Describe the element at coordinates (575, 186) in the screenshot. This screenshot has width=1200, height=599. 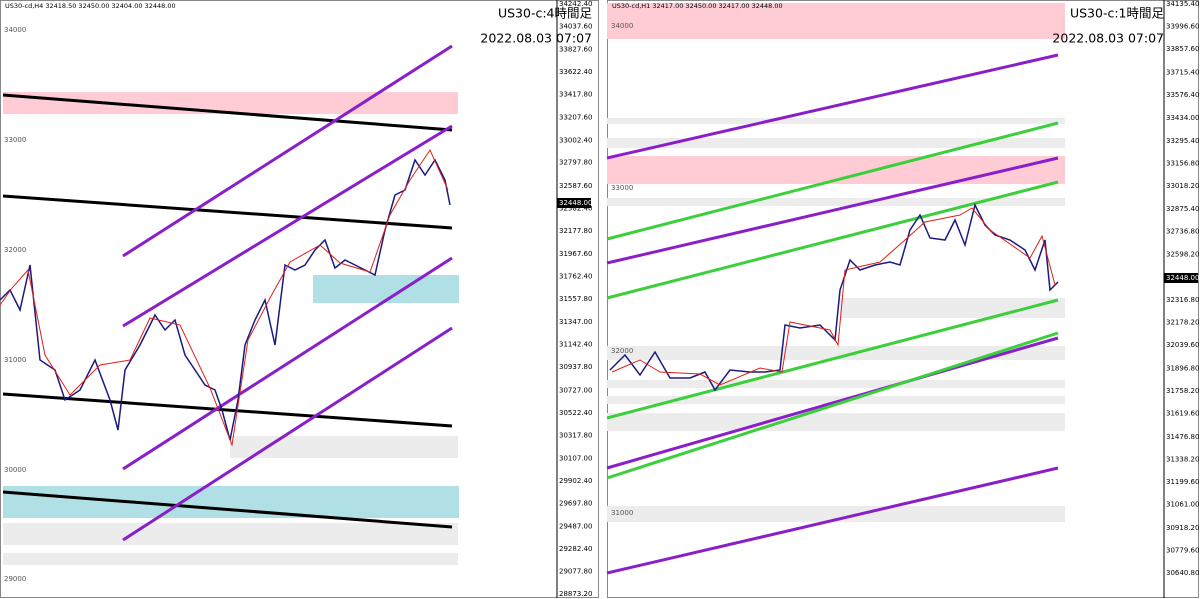
I see `axis-label: 32587.60` at that location.